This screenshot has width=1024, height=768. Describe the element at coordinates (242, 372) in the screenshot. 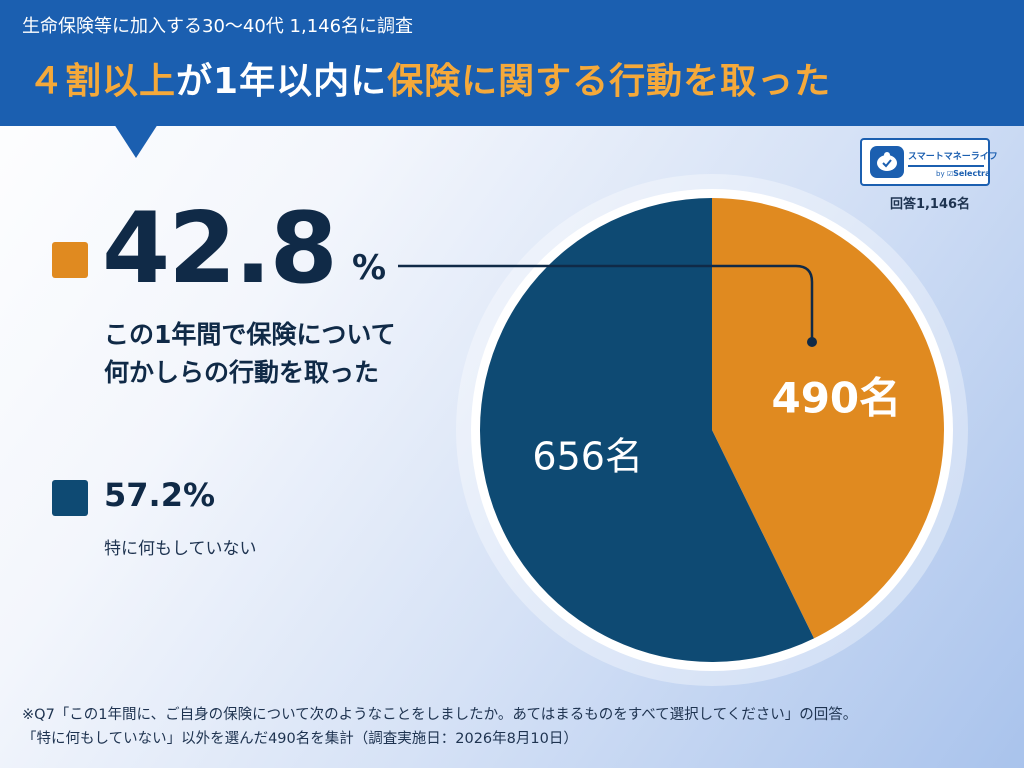

I see `action-description-line2: 何かしらの行動を取った` at that location.